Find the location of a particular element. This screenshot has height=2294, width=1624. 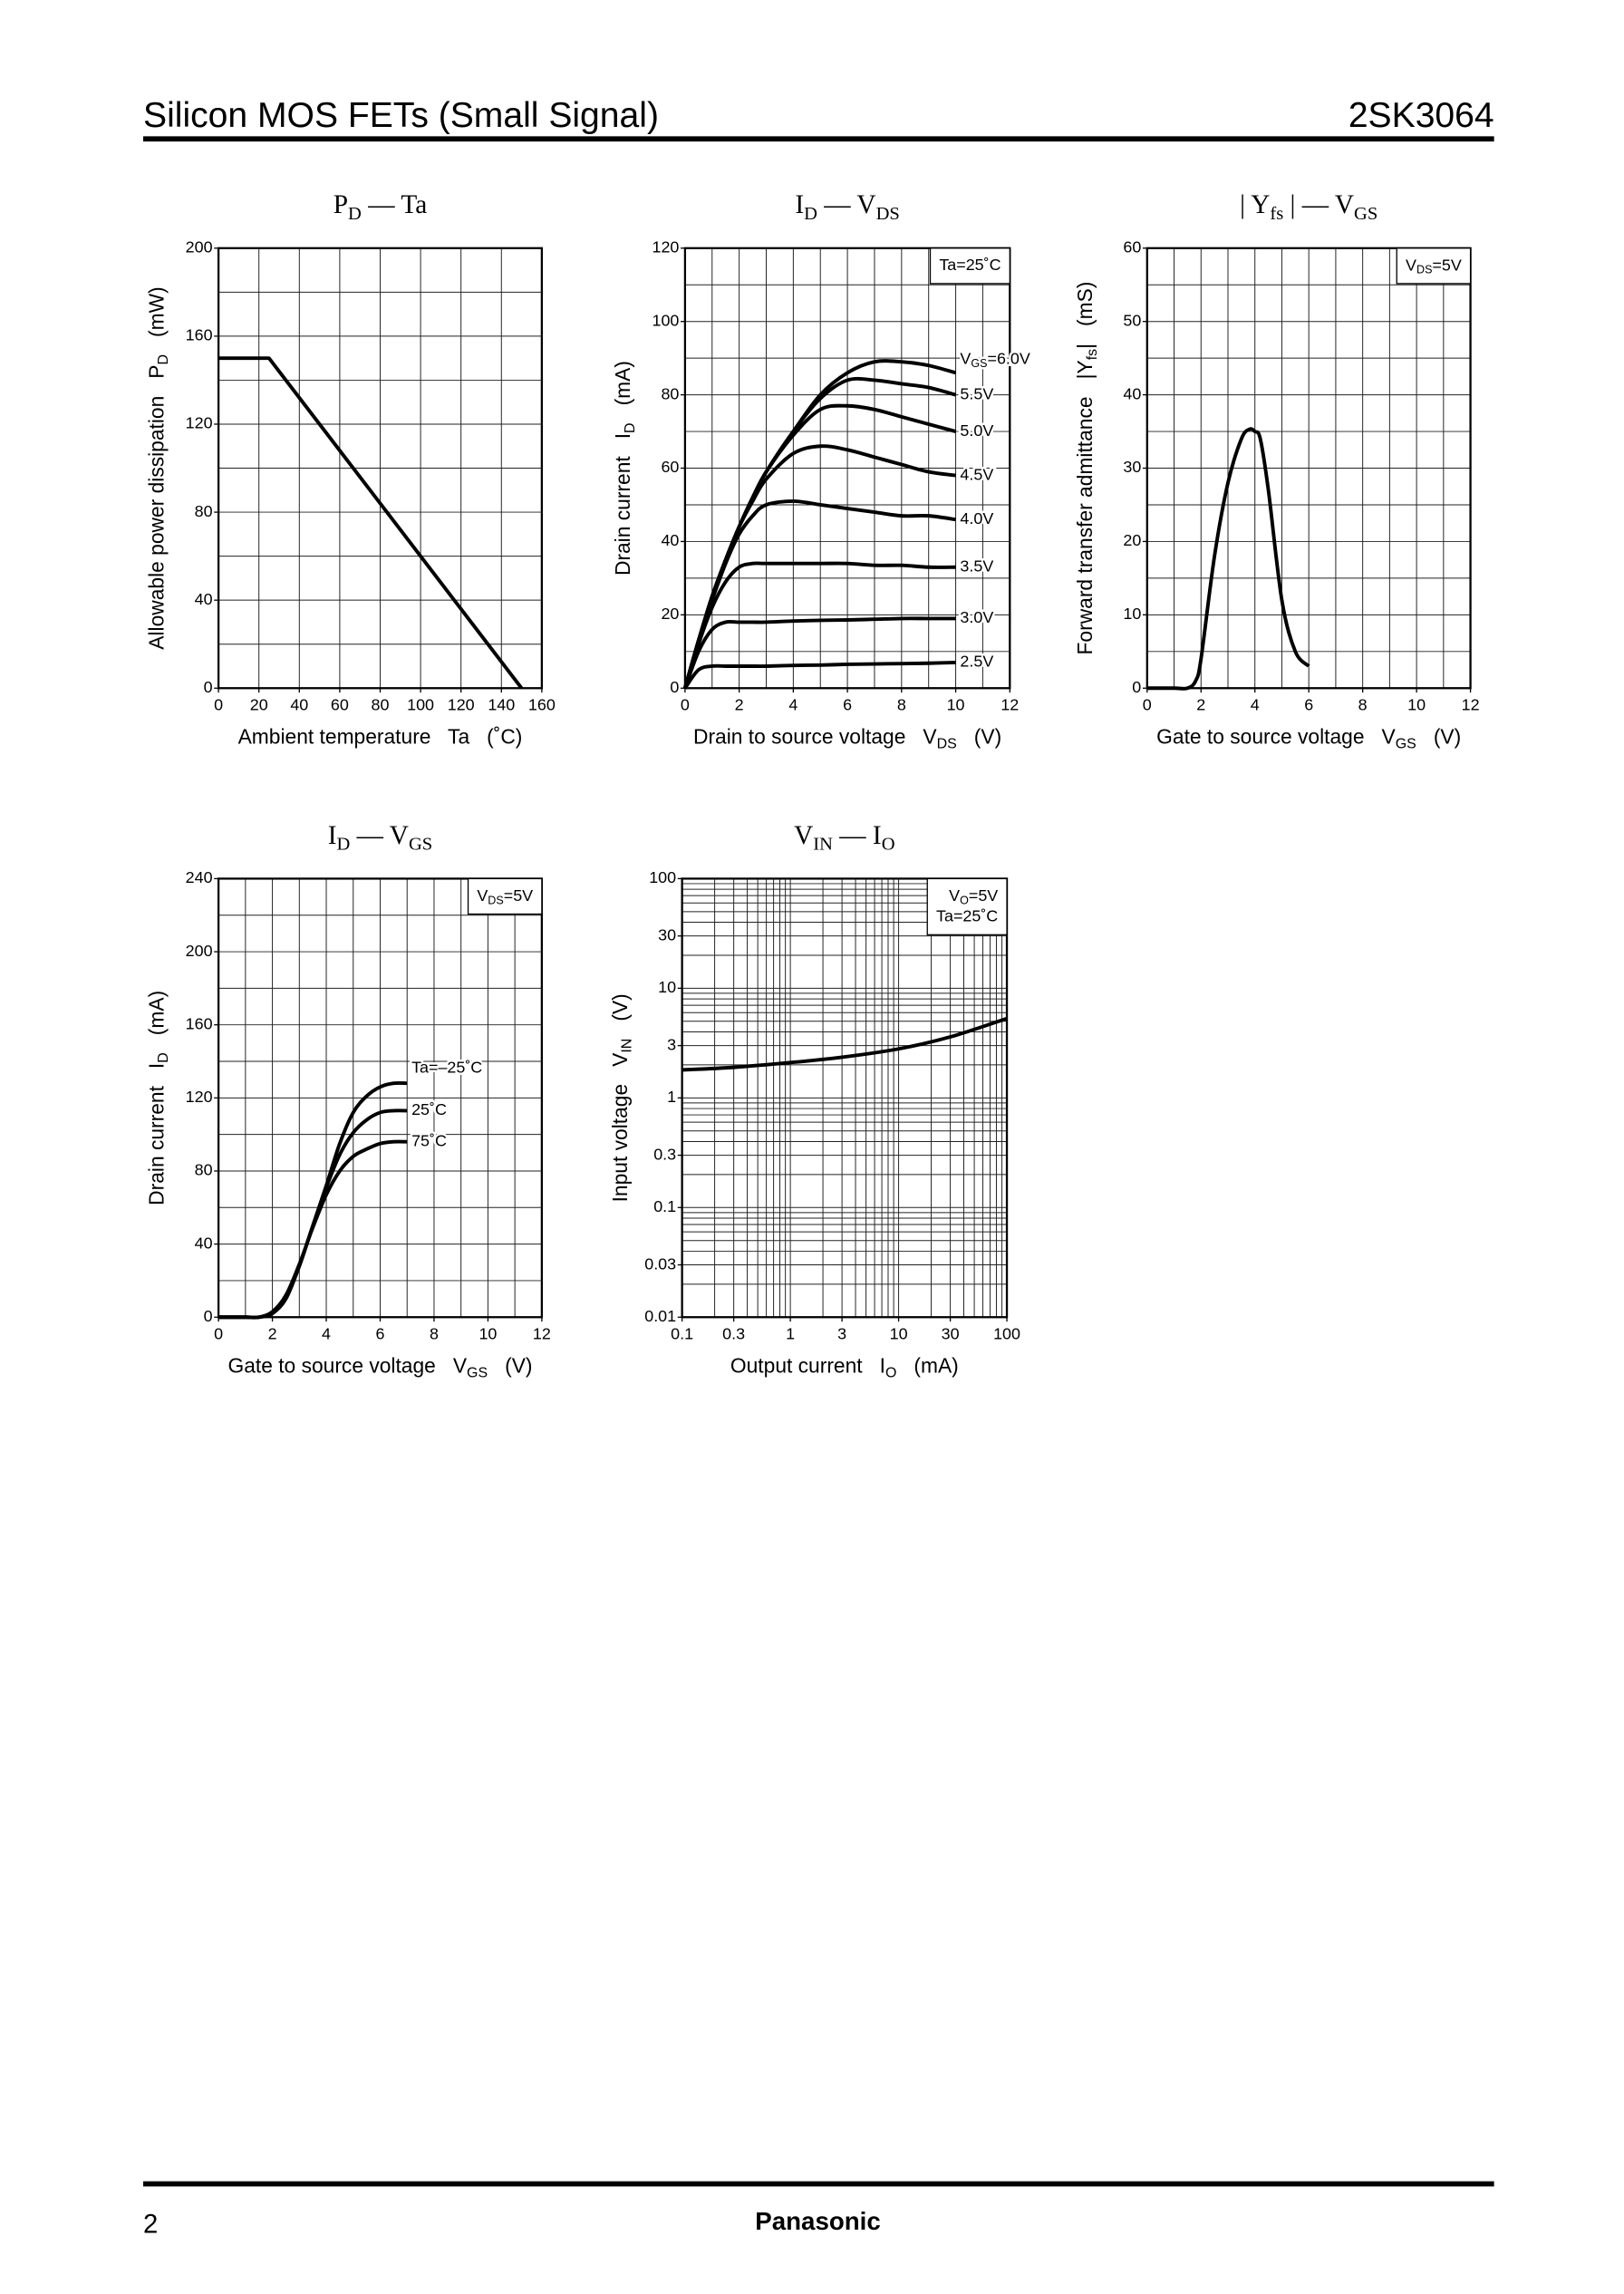

curve-label: Ta=–25˚C is located at coordinates (446, 1068).